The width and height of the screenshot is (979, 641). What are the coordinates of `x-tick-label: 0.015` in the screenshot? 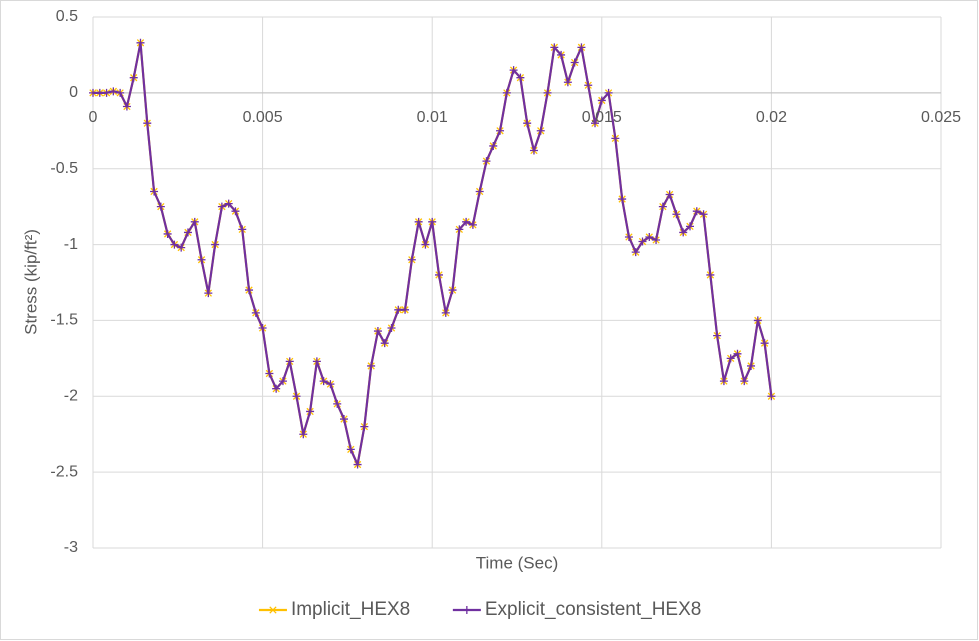 It's located at (602, 117).